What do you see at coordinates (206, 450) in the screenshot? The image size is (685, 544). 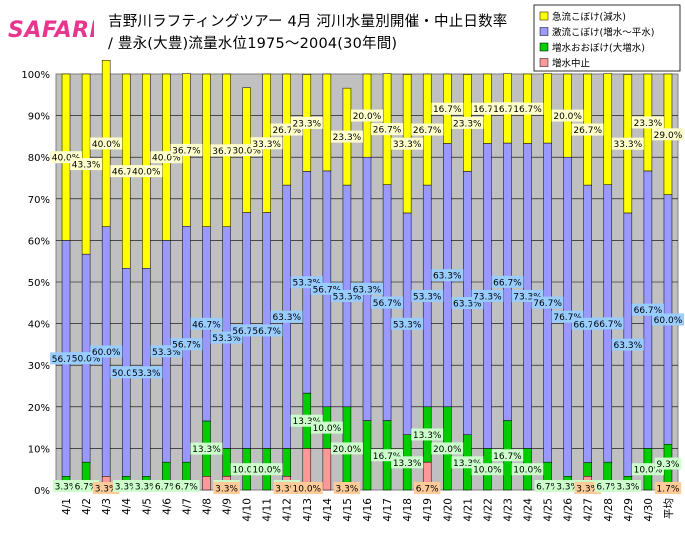 I see `data-label: 13.3%` at bounding box center [206, 450].